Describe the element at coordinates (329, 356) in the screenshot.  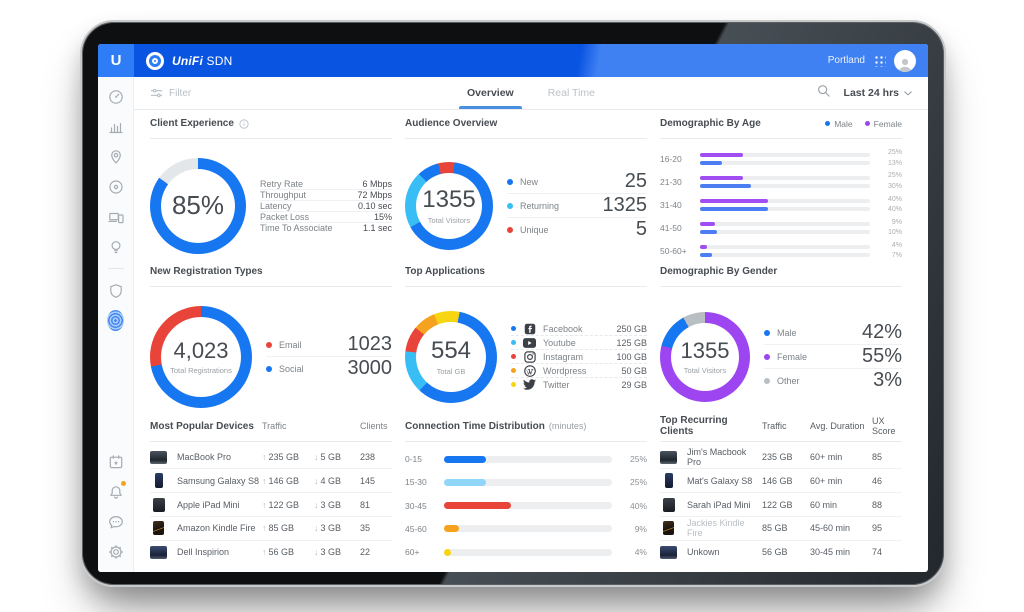
I see `legend-list: Email 1023 Social 3000` at that location.